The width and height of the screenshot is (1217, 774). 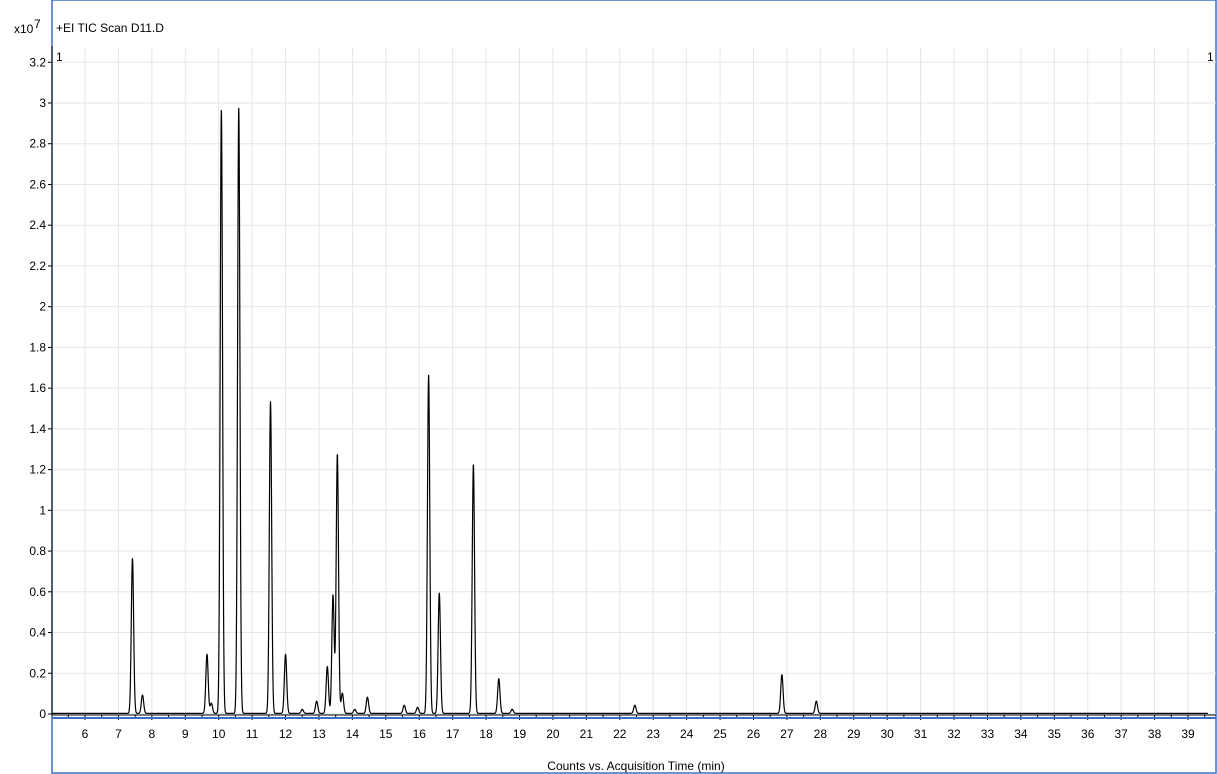 What do you see at coordinates (37, 347) in the screenshot?
I see `y-tick-label: 1.8` at bounding box center [37, 347].